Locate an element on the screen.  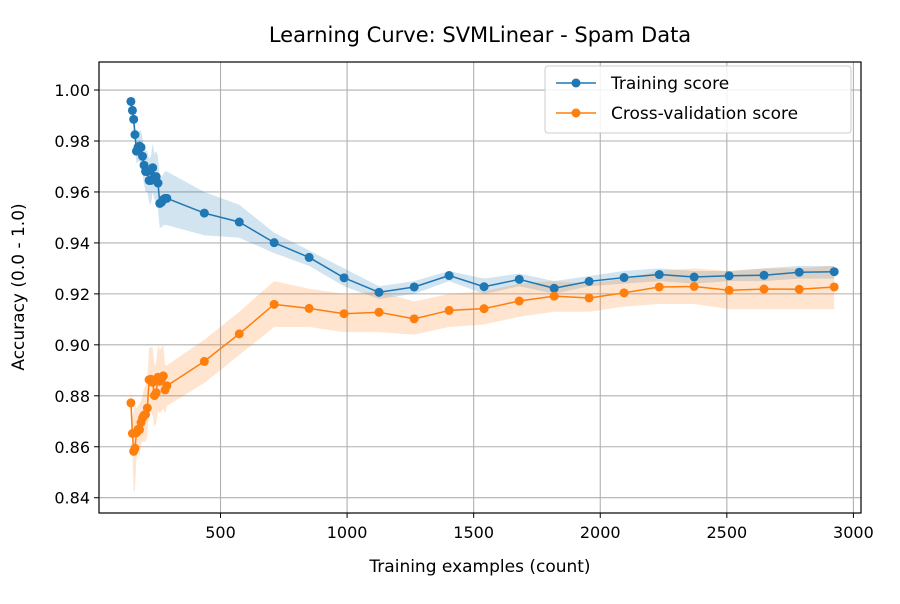
y-tick-label: 1.00 is located at coordinates (72, 90).